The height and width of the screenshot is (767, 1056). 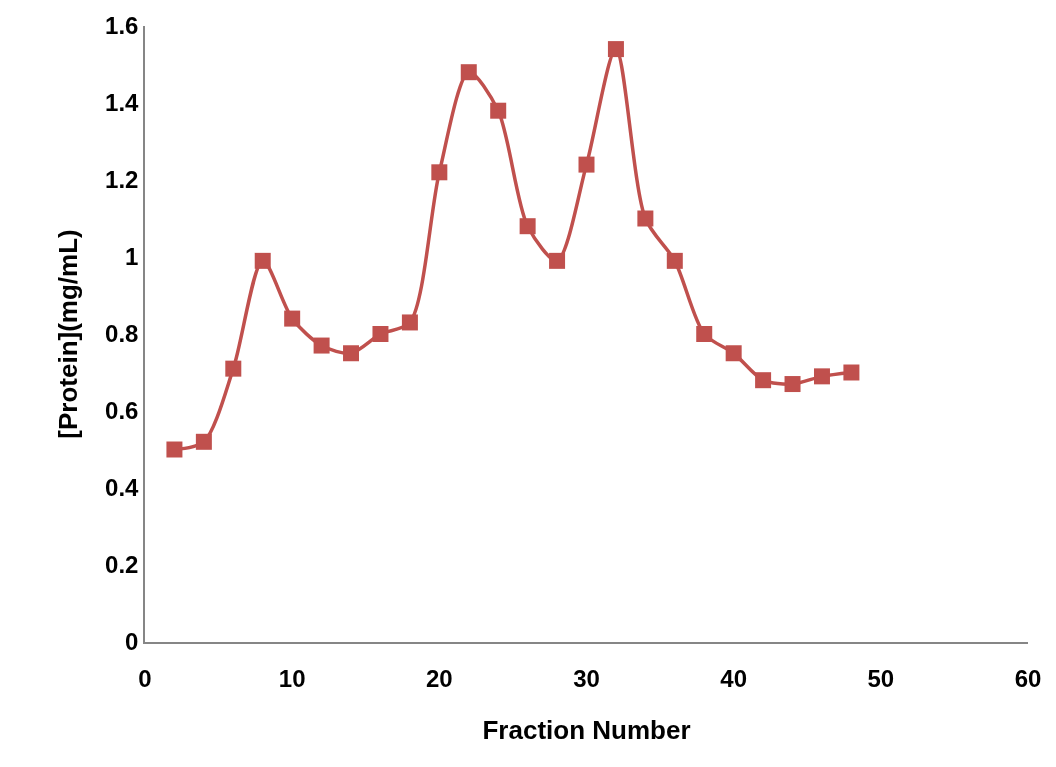 What do you see at coordinates (122, 565) in the screenshot?
I see `y-tick-label: 0.2` at bounding box center [122, 565].